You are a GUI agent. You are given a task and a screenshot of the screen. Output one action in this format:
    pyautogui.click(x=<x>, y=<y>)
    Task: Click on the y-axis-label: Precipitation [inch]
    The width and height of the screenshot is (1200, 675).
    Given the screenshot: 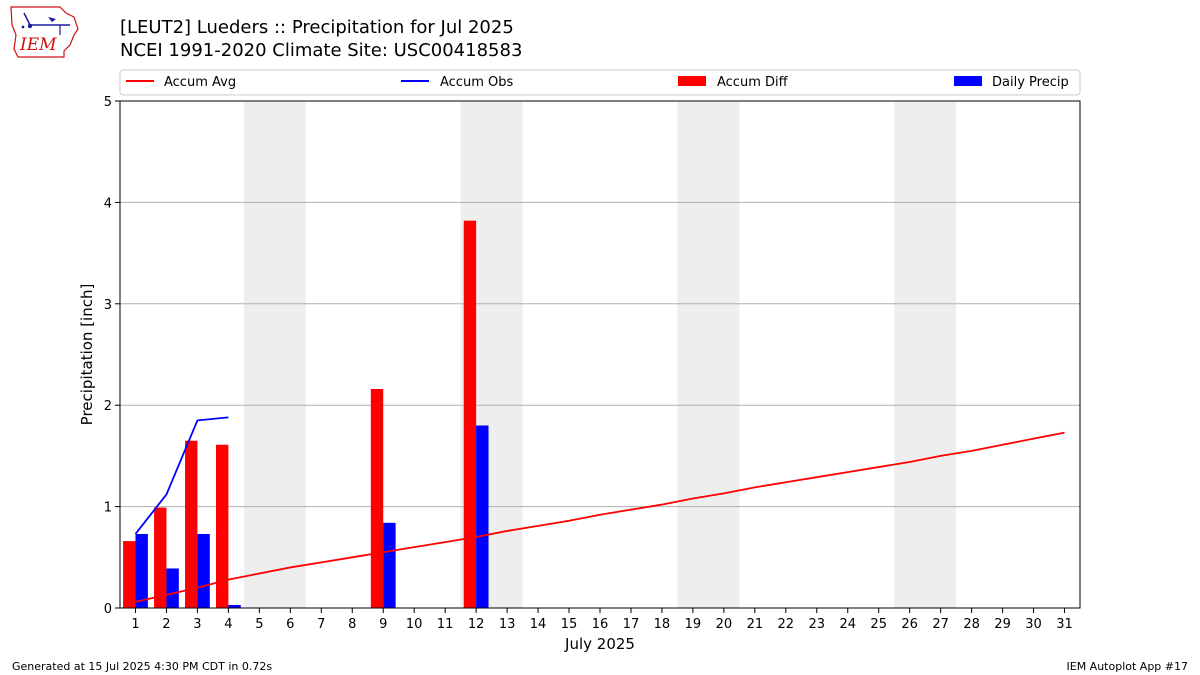 What is the action you would take?
    pyautogui.click(x=87, y=355)
    